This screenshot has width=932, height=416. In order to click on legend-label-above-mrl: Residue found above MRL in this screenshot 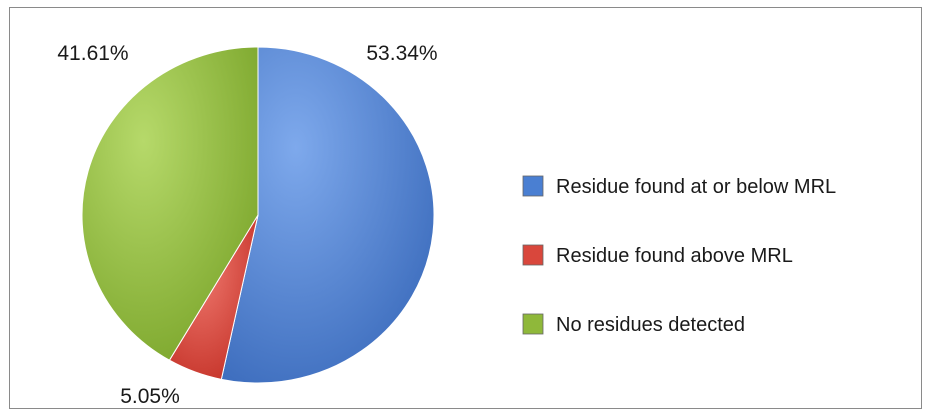, I will do `click(674, 256)`.